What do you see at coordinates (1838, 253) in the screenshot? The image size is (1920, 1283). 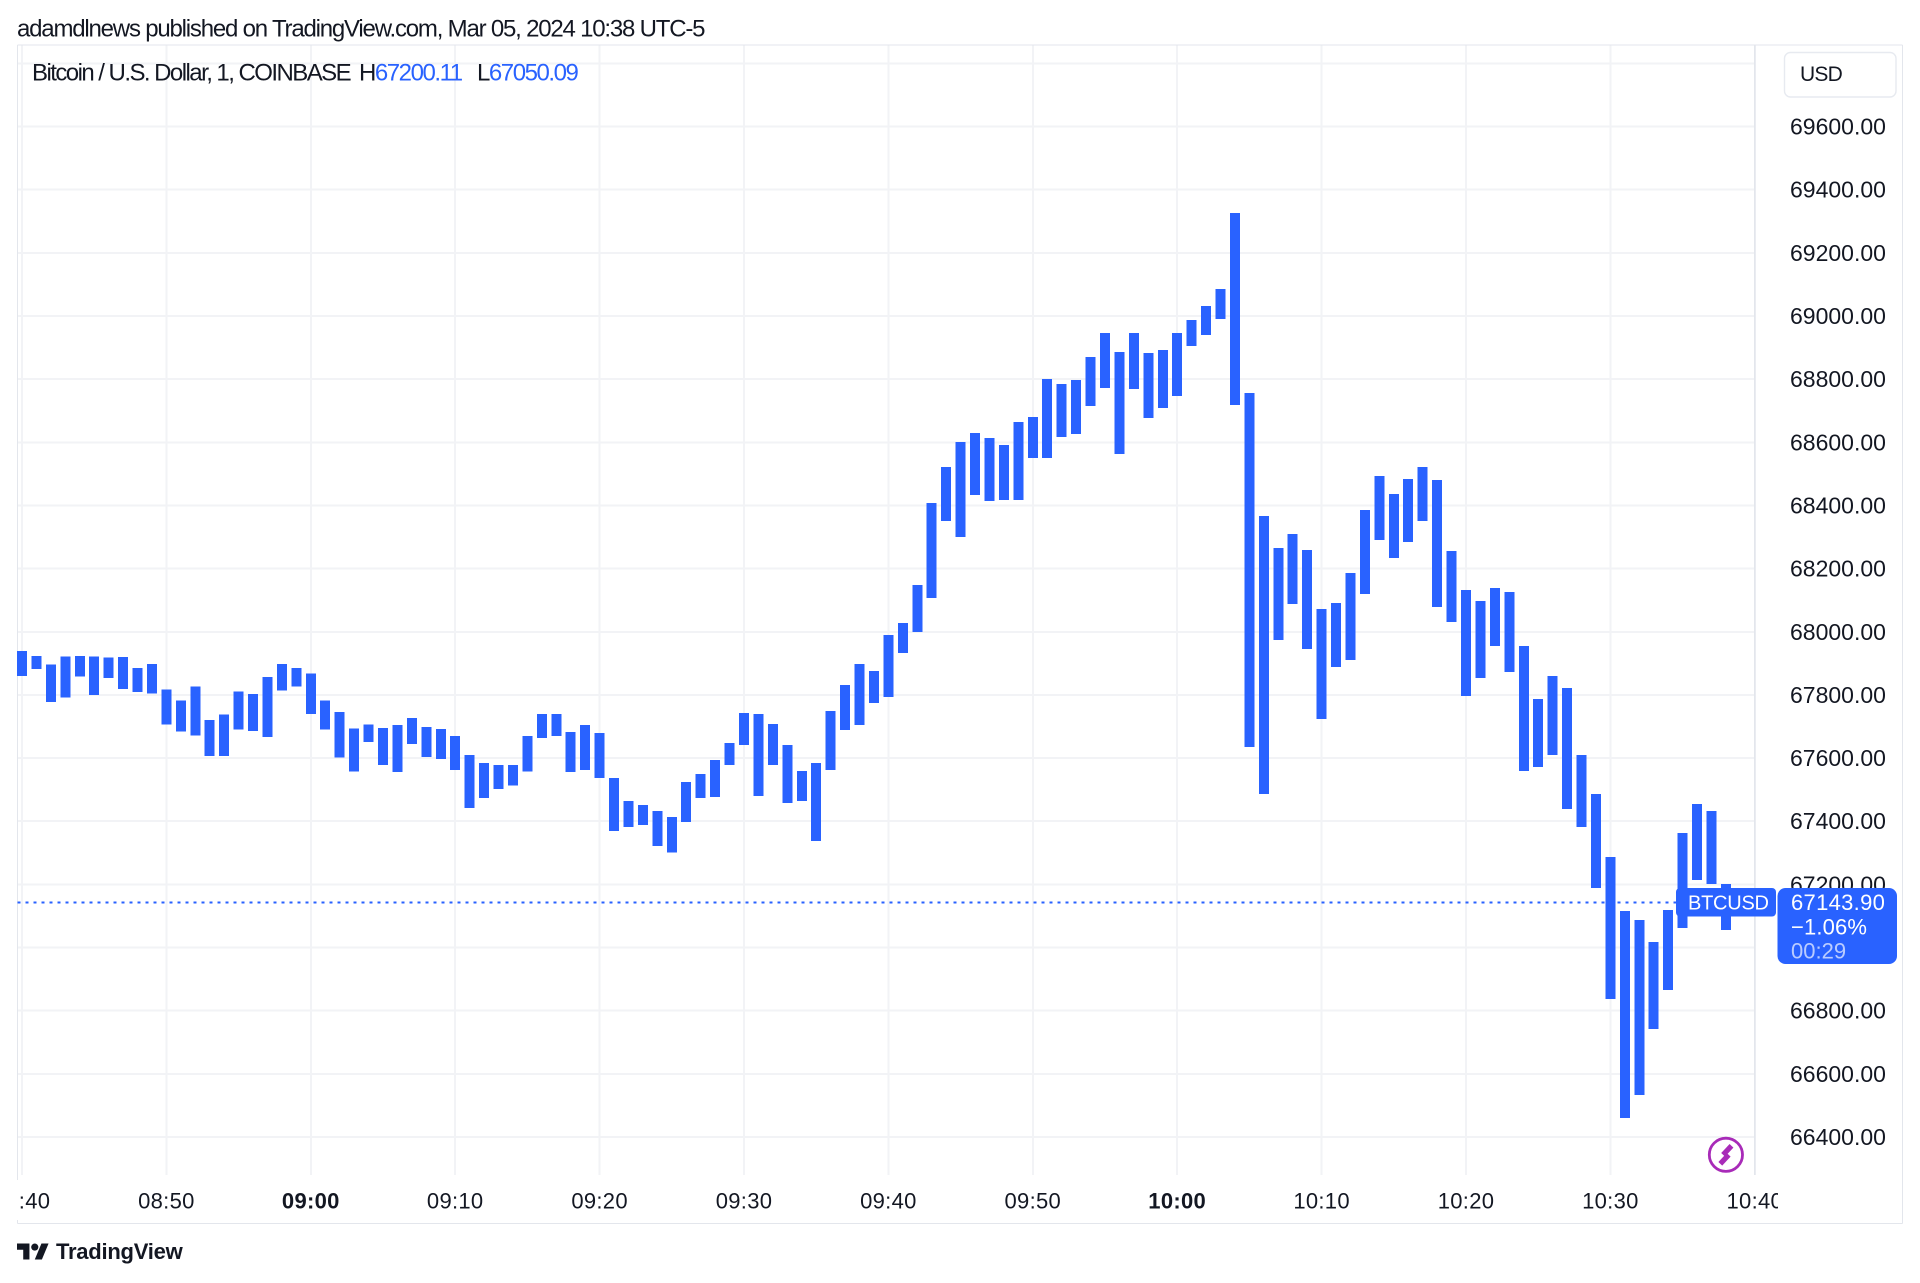 I see `svg-text: 69200.00` at bounding box center [1838, 253].